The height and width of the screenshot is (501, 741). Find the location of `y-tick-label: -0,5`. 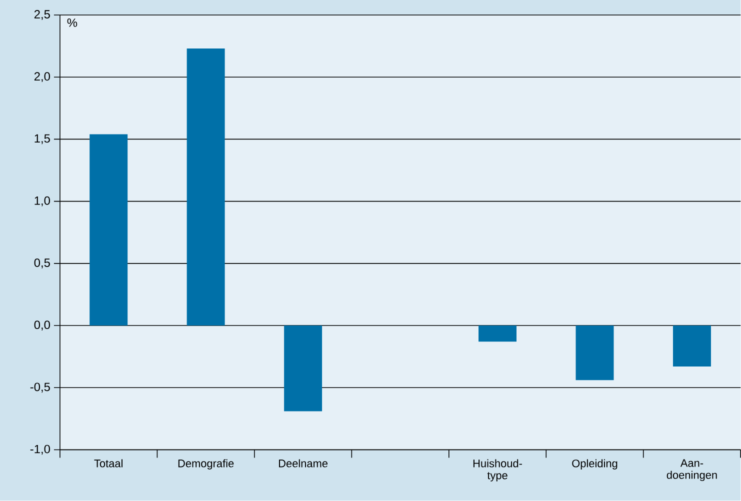

y-tick-label: -0,5 is located at coordinates (40, 387).